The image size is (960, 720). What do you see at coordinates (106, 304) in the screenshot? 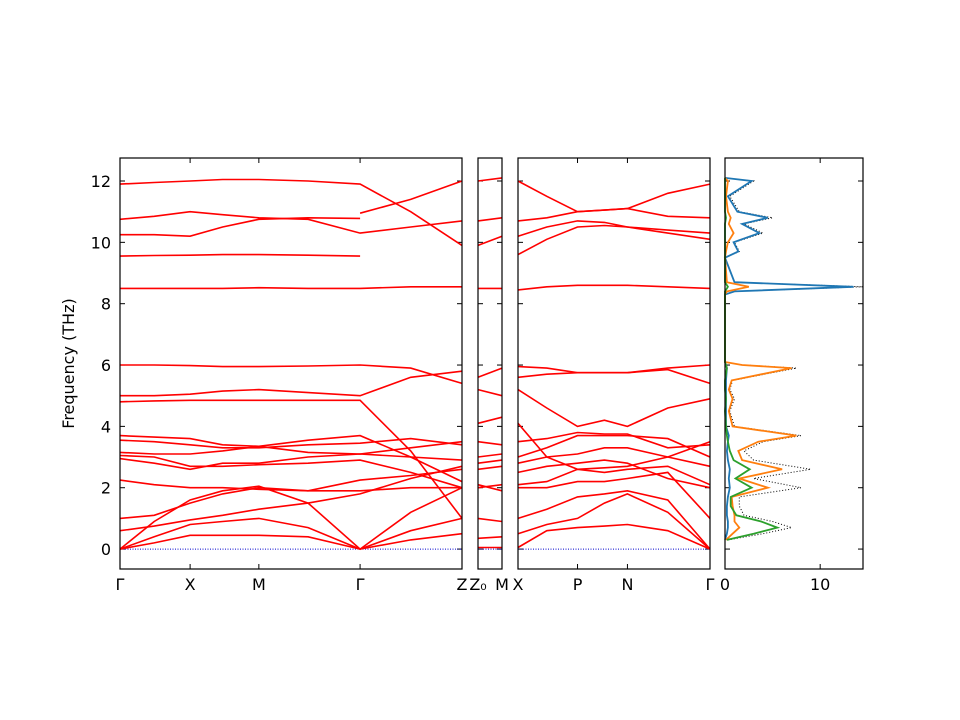
I see `y-tick-label: 8` at bounding box center [106, 304].